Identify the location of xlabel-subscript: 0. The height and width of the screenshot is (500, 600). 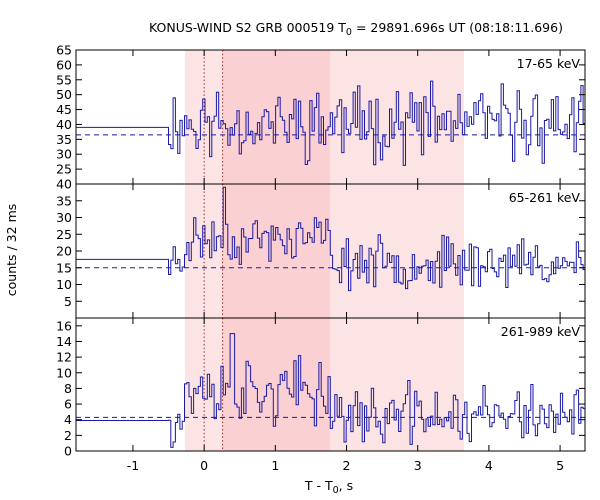
(336, 490).